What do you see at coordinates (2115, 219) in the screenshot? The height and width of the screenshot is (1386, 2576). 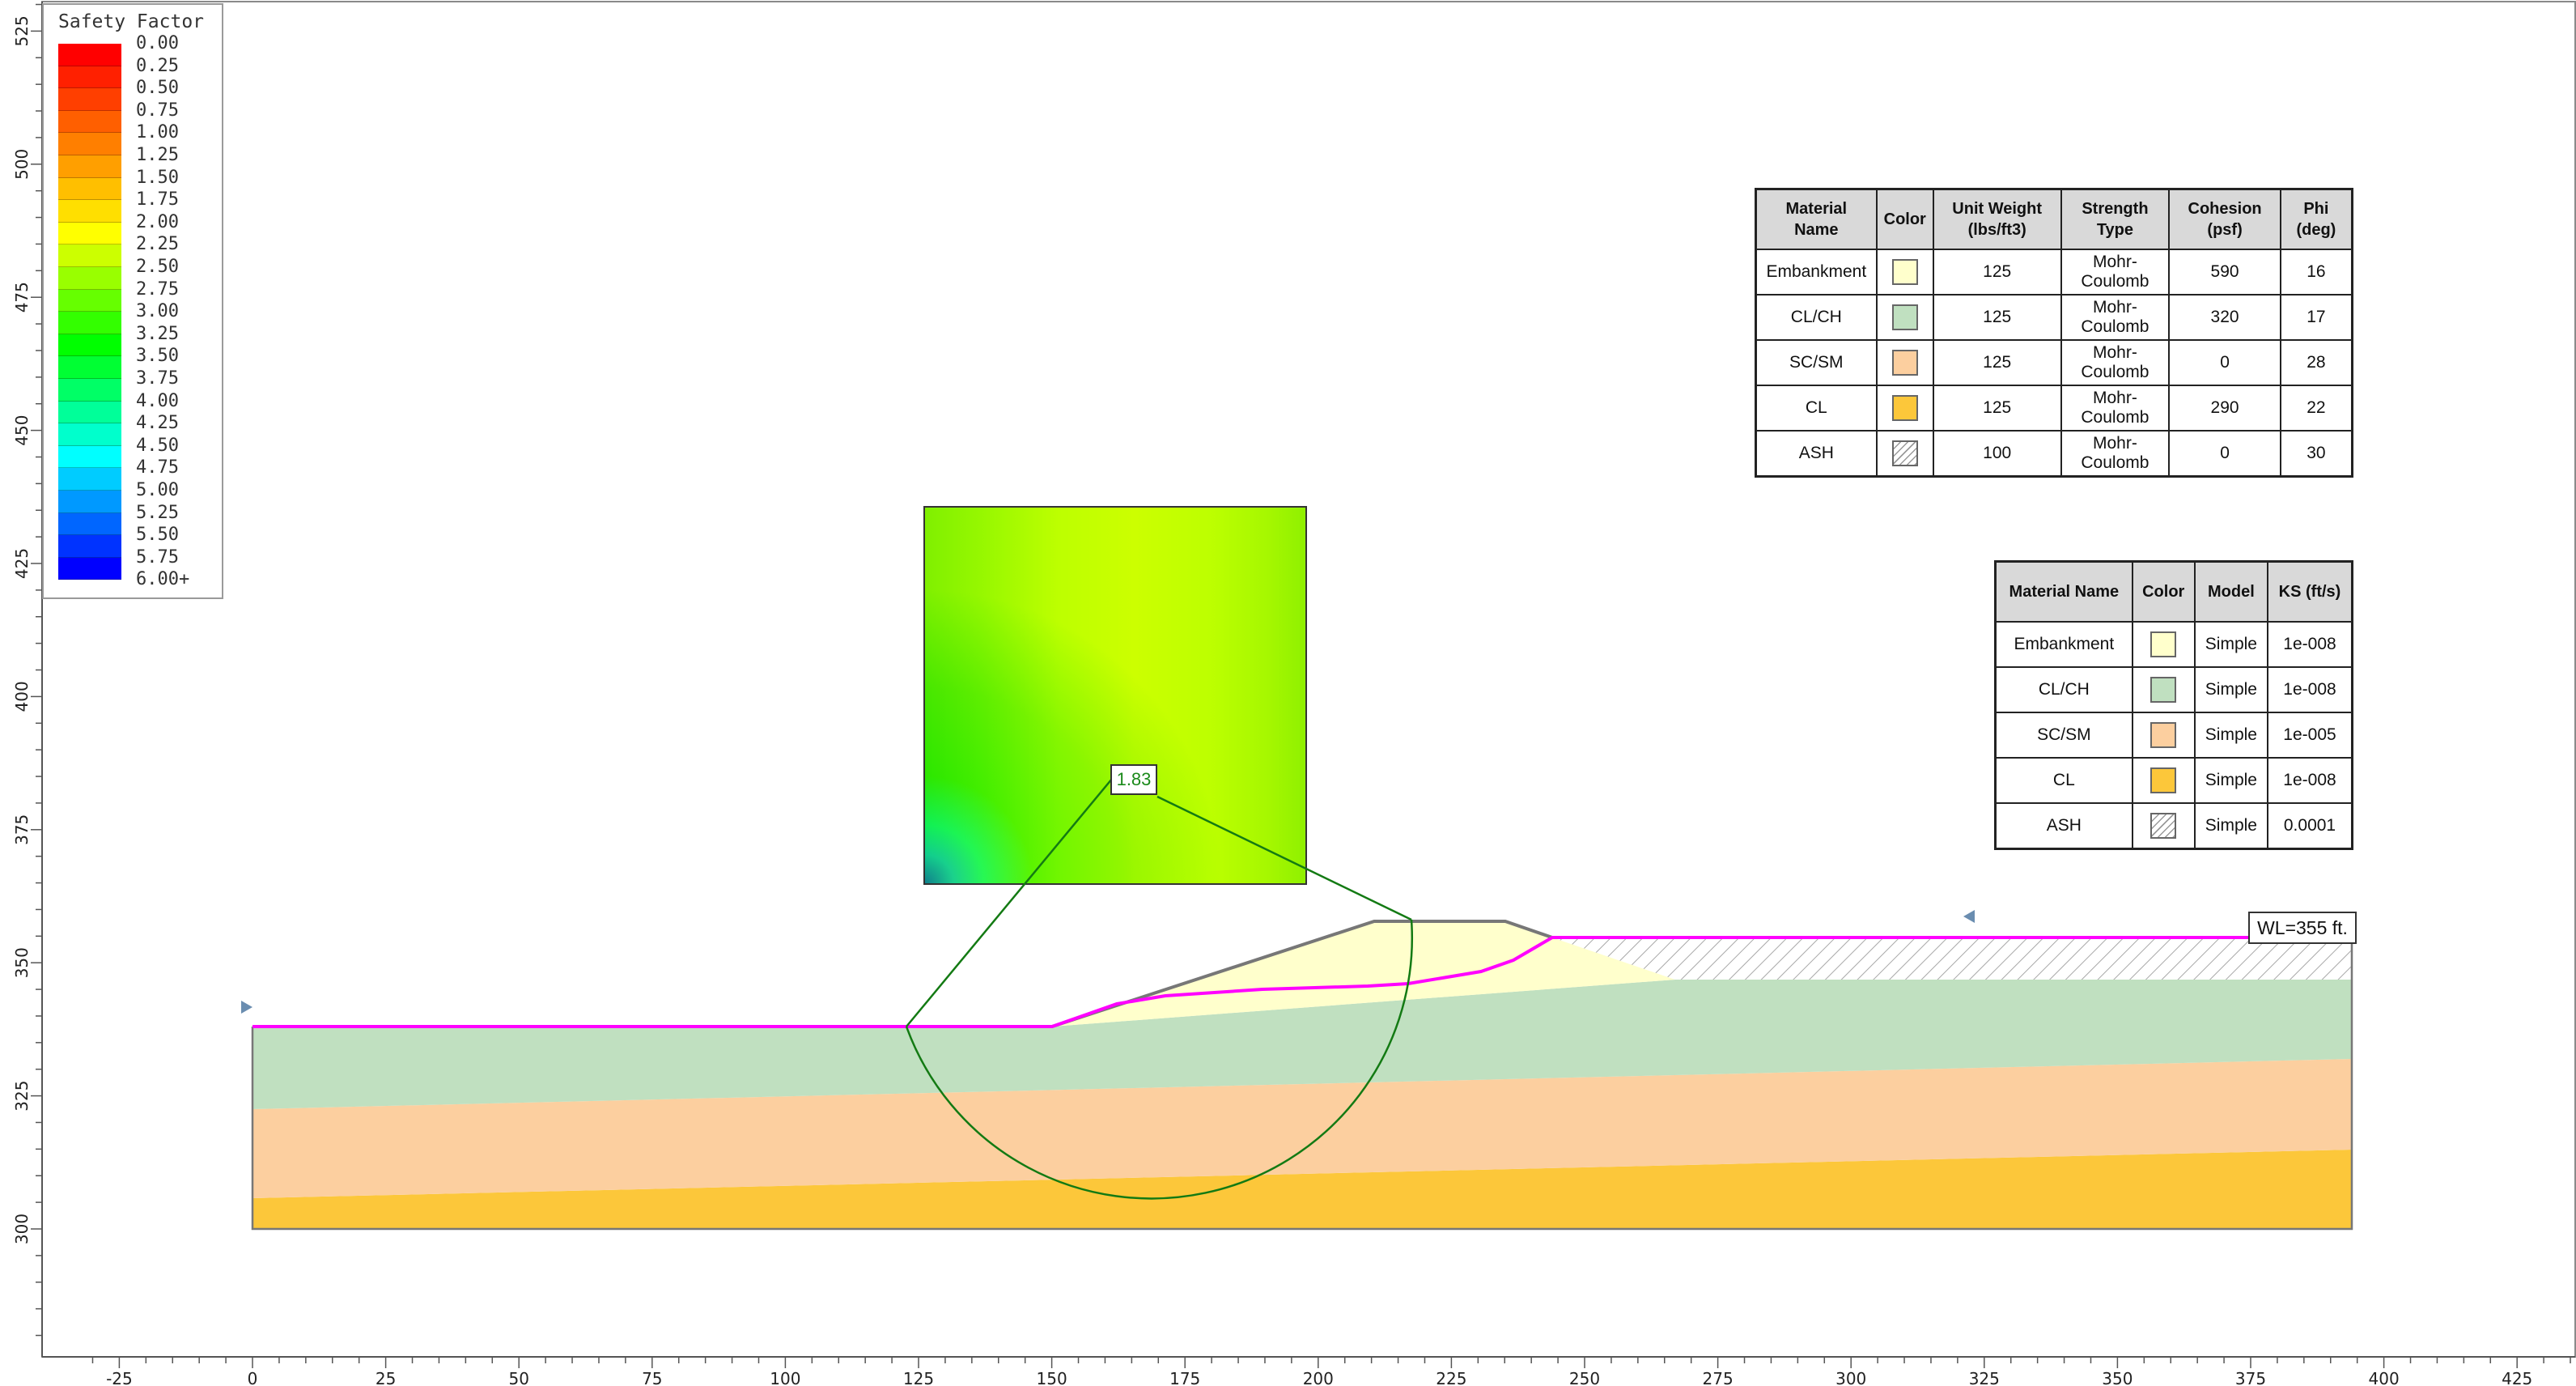 I see `th-strength-type: Strength Type` at bounding box center [2115, 219].